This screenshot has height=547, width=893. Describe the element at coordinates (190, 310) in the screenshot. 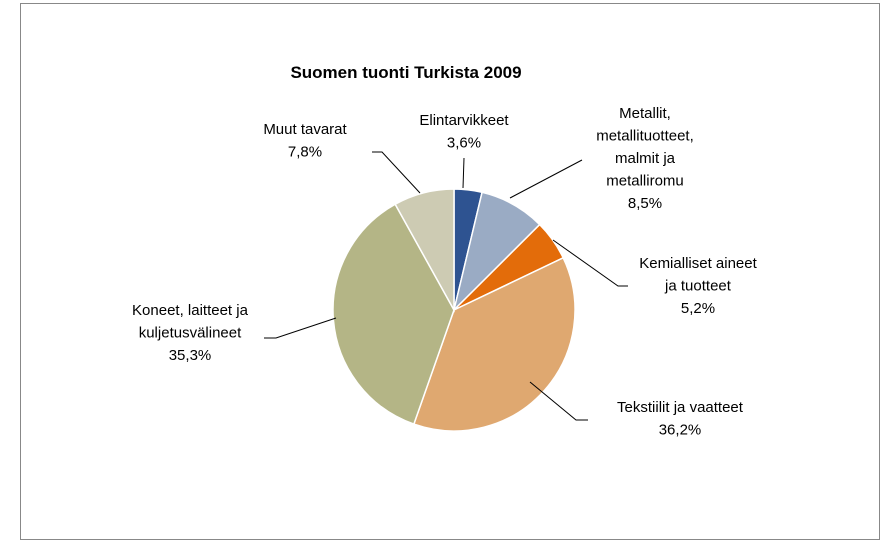

I see `label-line: Koneet, laitteet ja` at that location.